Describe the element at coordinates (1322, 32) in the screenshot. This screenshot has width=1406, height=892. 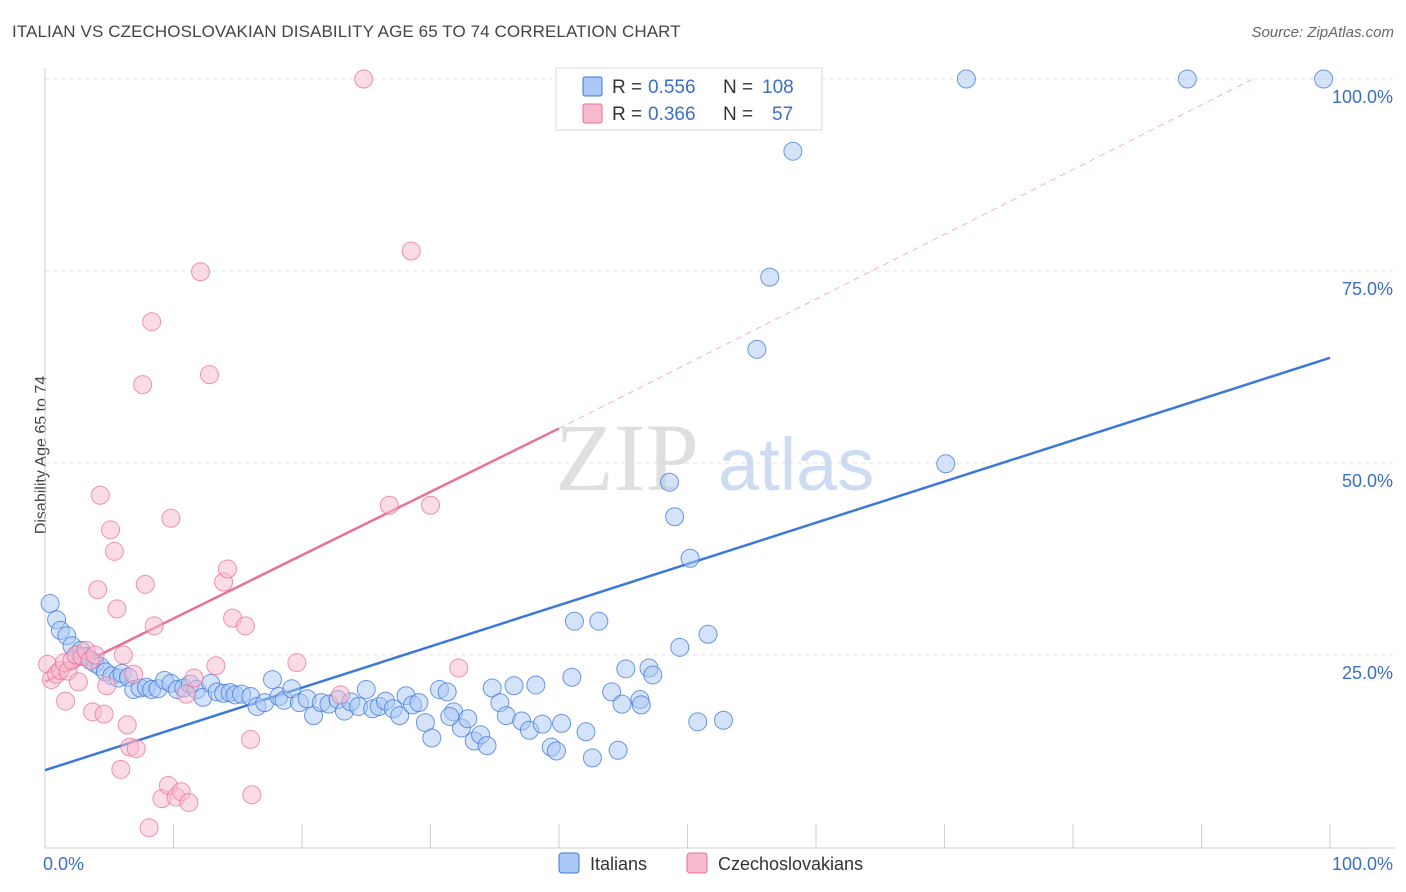
I see `source-label: Source: ZipAtlas.com` at that location.